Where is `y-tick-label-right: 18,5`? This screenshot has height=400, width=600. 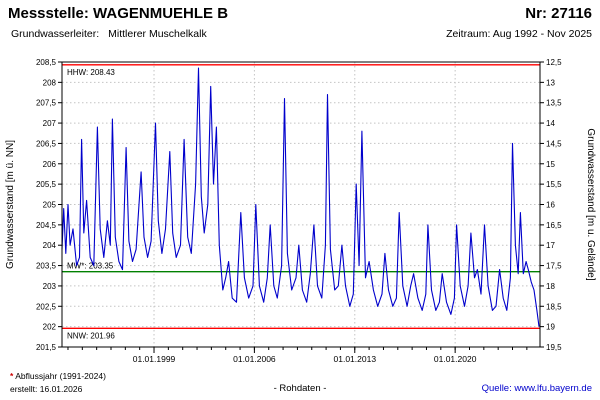 y-tick-label-right: 18,5 is located at coordinates (554, 306).